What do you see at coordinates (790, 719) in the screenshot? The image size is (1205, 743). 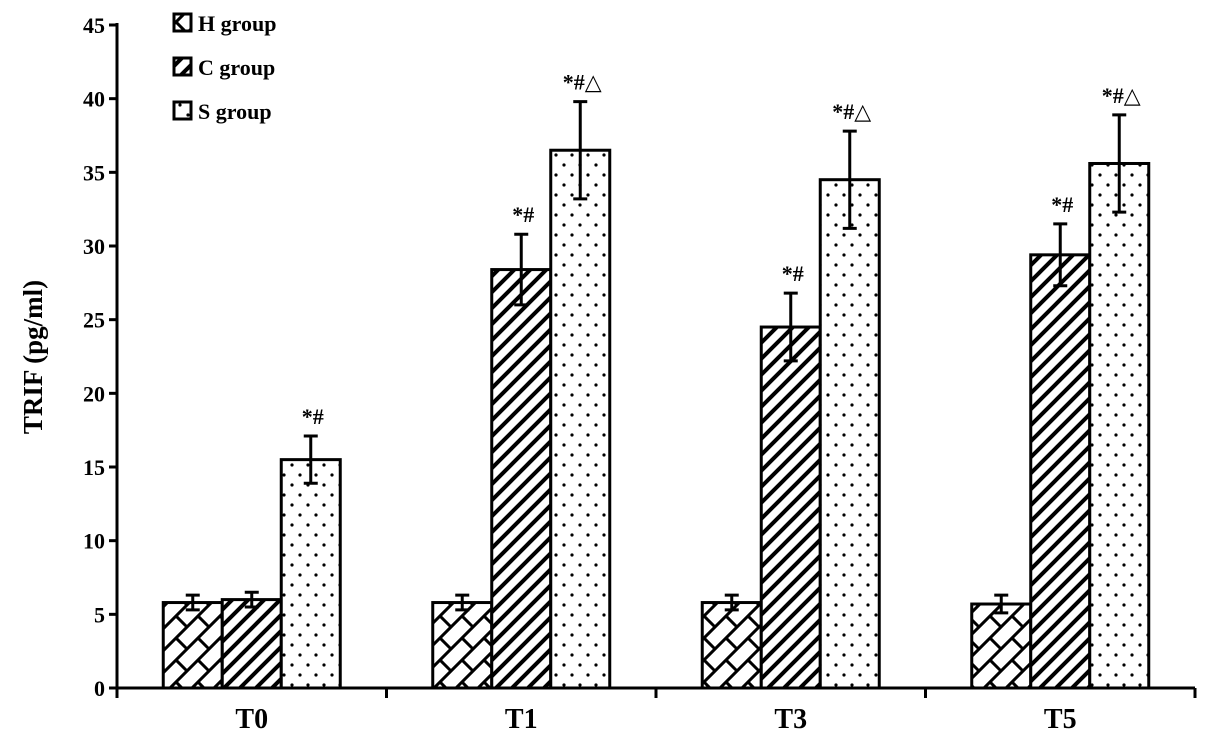 I see `x-tick-label: T3` at bounding box center [790, 719].